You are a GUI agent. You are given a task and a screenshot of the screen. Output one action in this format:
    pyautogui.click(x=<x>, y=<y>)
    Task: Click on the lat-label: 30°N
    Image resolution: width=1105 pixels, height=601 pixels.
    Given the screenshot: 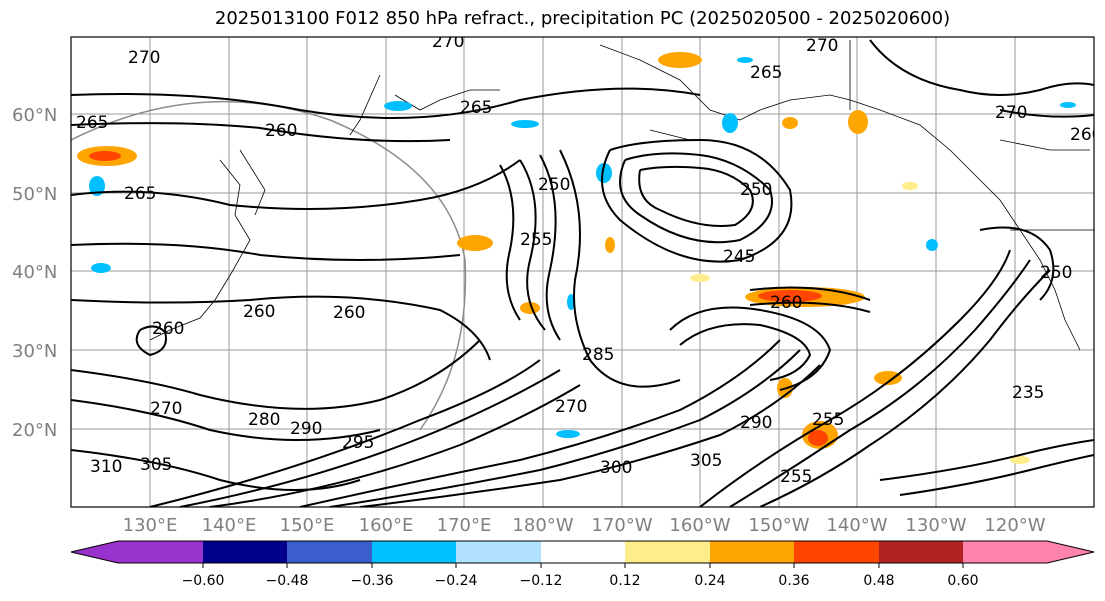 What is the action you would take?
    pyautogui.click(x=34, y=351)
    